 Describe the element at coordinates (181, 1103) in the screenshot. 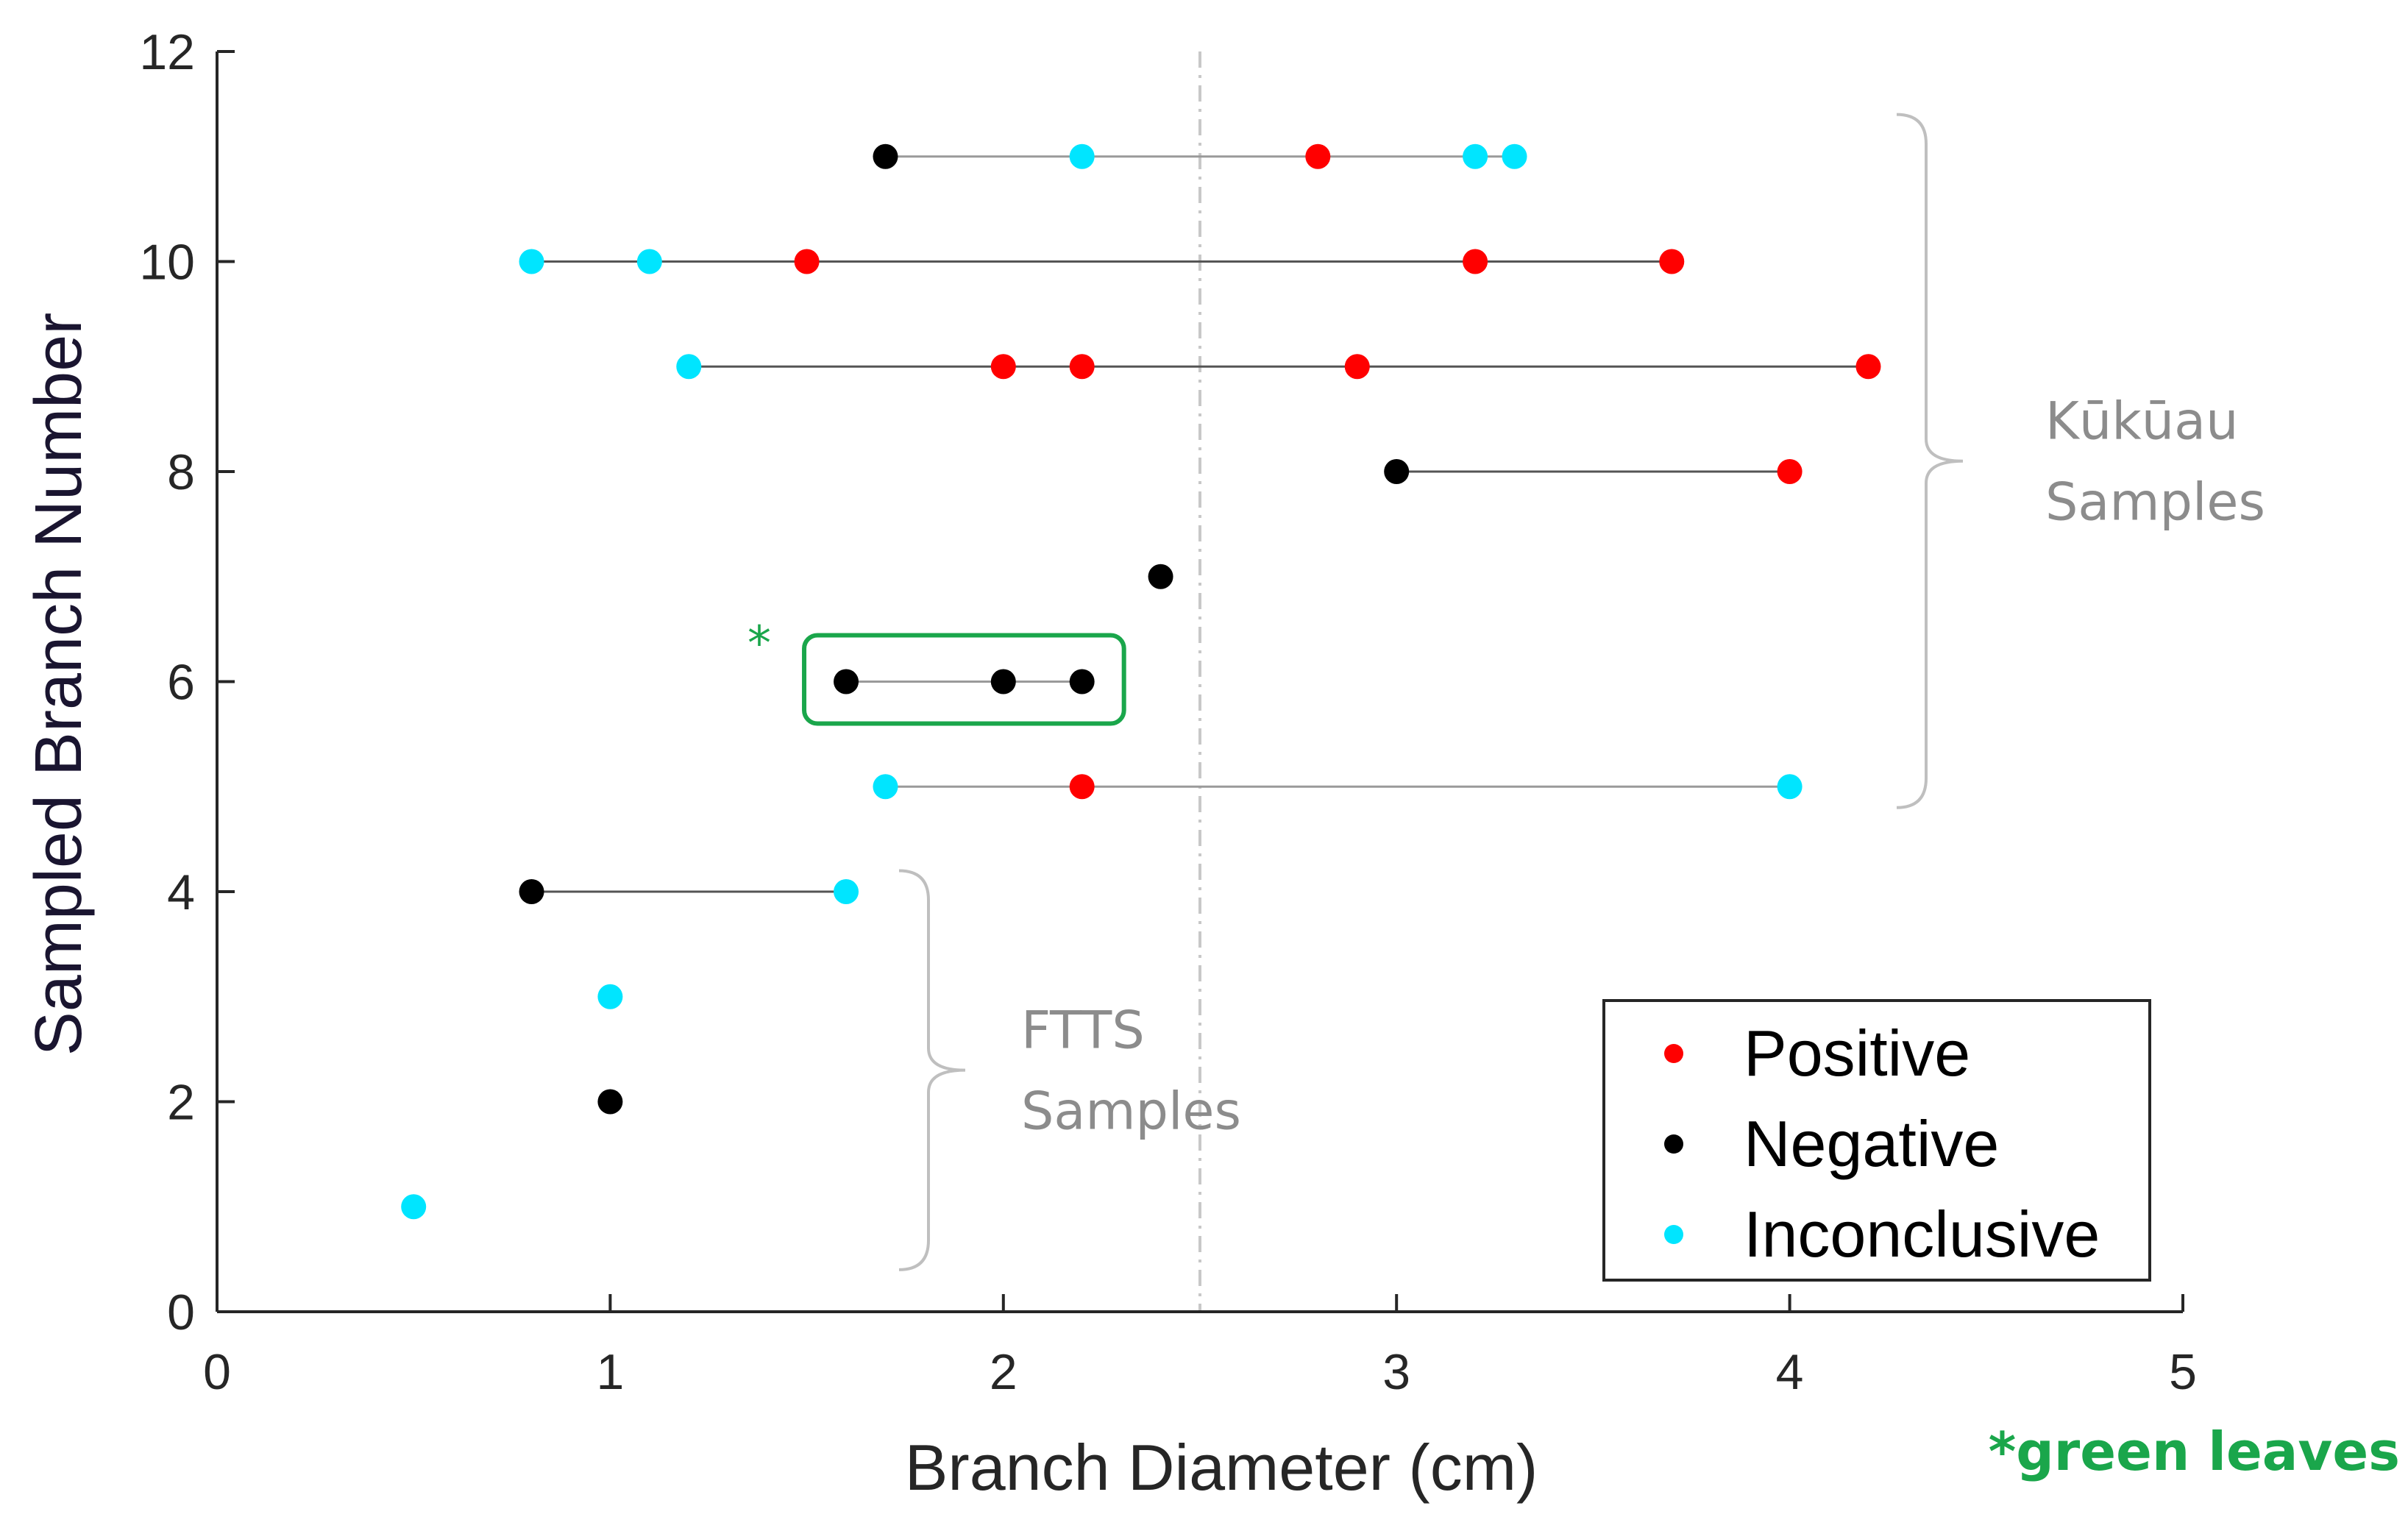

I see `y-tick-label-2: 2` at that location.